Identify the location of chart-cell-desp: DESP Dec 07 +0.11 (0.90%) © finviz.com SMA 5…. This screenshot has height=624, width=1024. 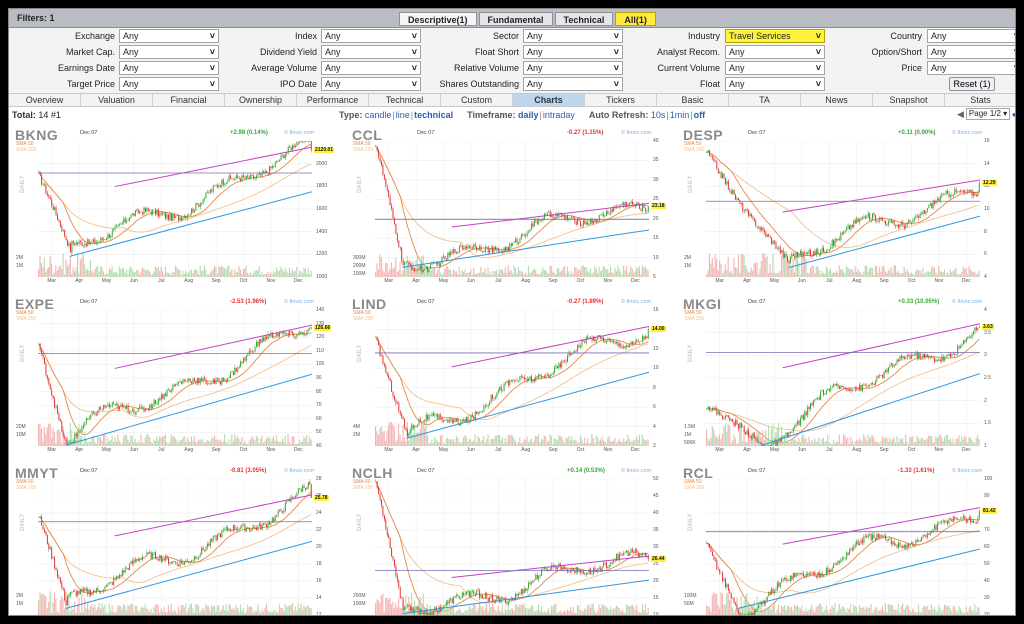
(845, 205).